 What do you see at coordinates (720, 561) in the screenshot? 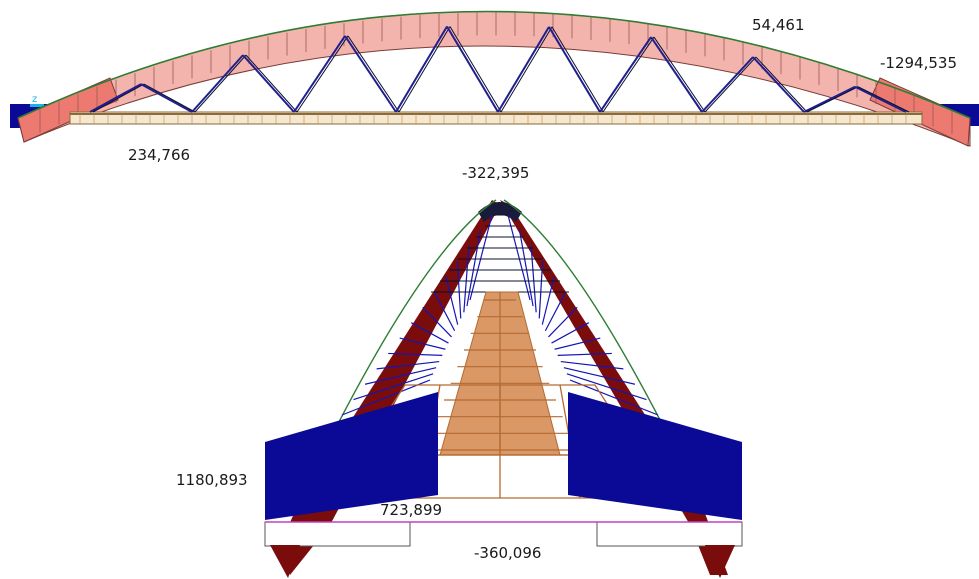
I see `right-leg-tip` at bounding box center [720, 561].